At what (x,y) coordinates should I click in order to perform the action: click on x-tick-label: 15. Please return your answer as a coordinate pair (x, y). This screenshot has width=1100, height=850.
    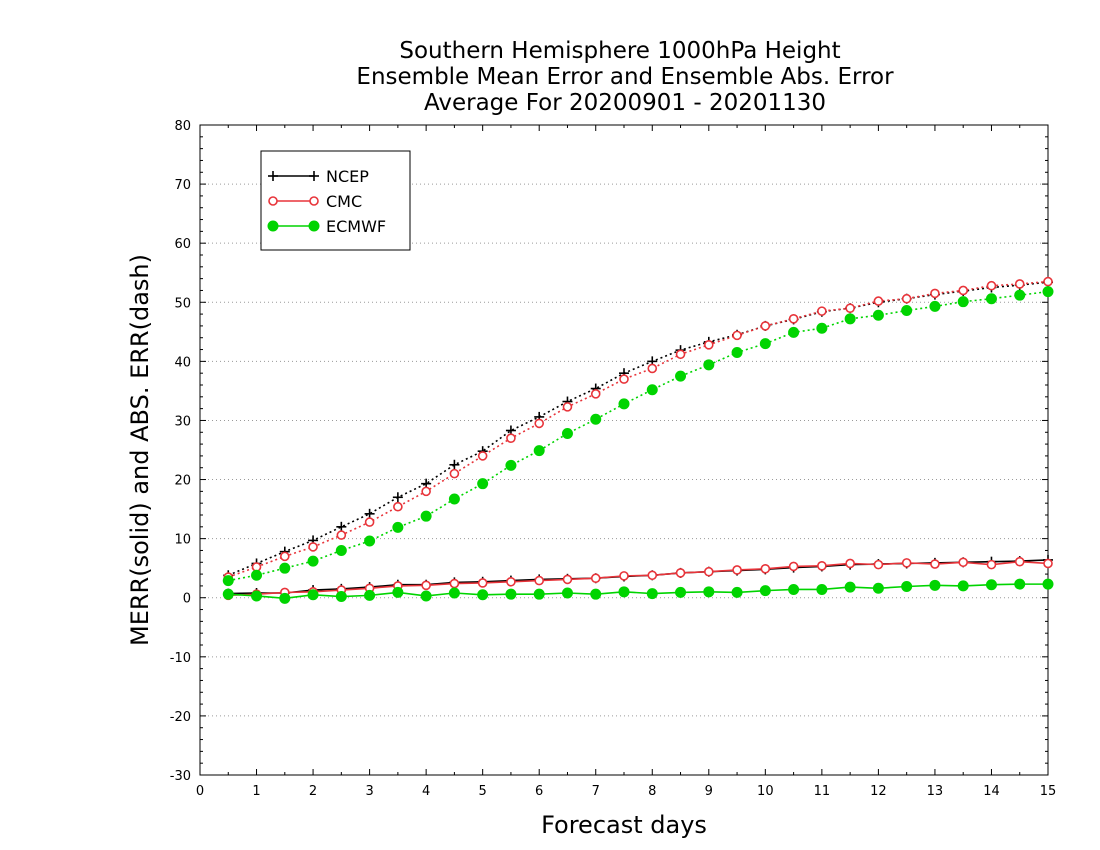
    Looking at the image, I should click on (1048, 791).